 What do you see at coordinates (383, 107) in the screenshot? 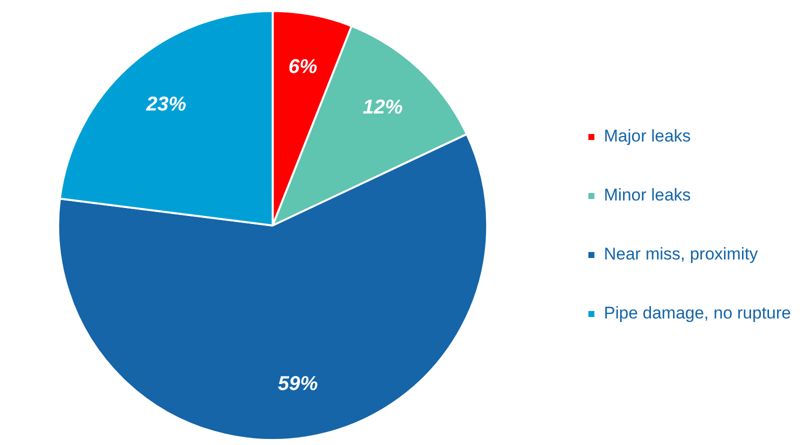
I see `data-label: 12%` at bounding box center [383, 107].